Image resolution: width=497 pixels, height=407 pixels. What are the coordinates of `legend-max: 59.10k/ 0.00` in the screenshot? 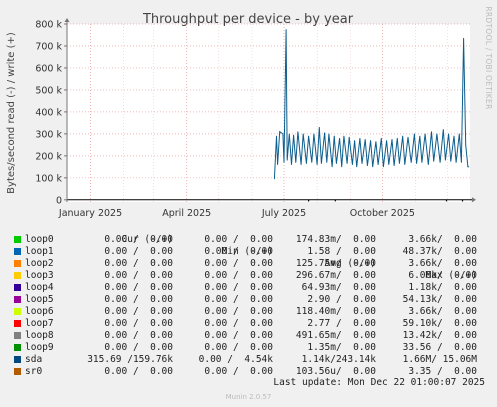 It's located at (439, 323).